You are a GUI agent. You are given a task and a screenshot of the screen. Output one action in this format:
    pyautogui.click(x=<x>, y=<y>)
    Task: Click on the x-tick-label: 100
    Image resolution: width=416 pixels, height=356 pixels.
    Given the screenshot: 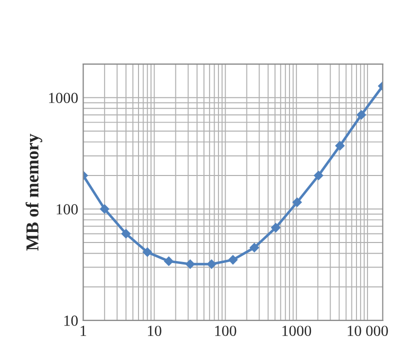 What is the action you would take?
    pyautogui.click(x=225, y=331)
    